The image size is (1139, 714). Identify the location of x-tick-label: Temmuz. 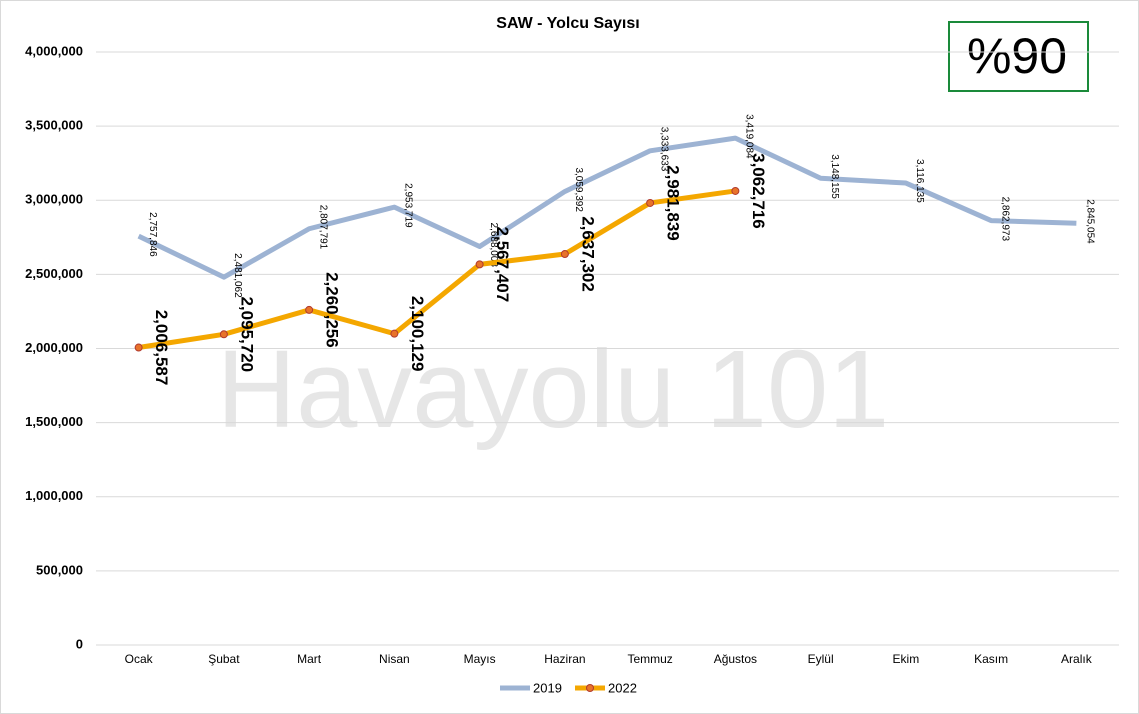
(649, 659).